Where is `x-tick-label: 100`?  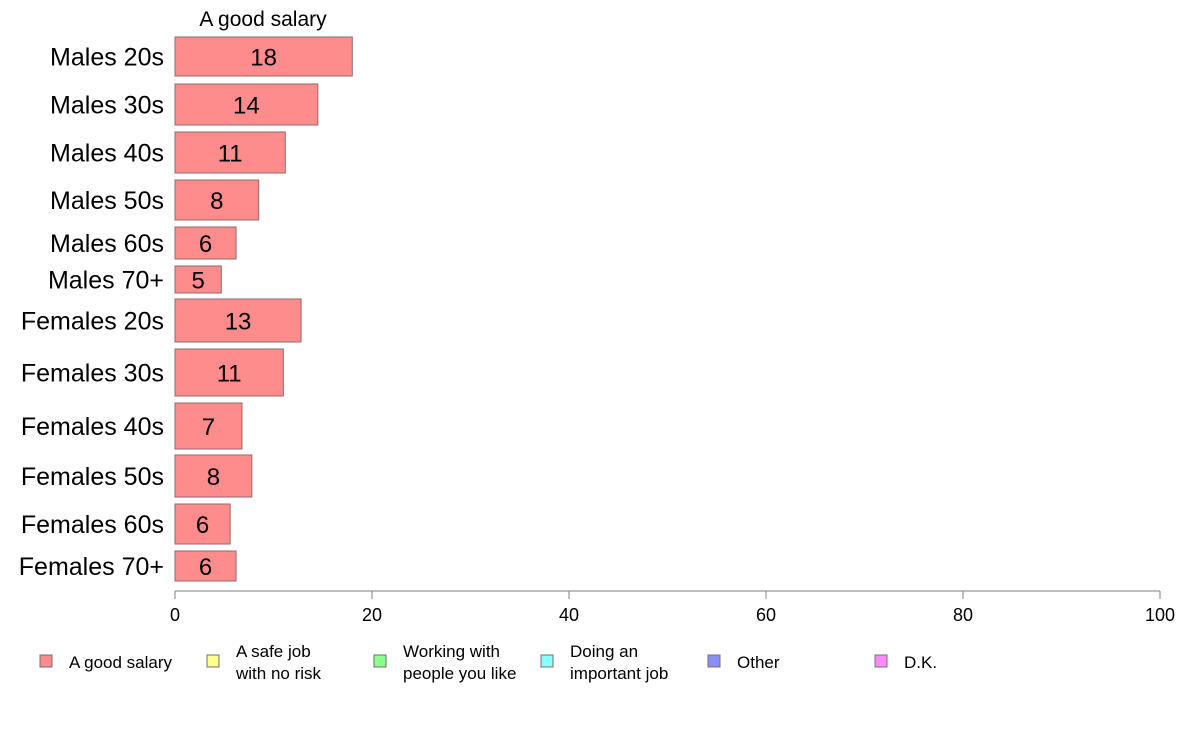
x-tick-label: 100 is located at coordinates (1160, 615).